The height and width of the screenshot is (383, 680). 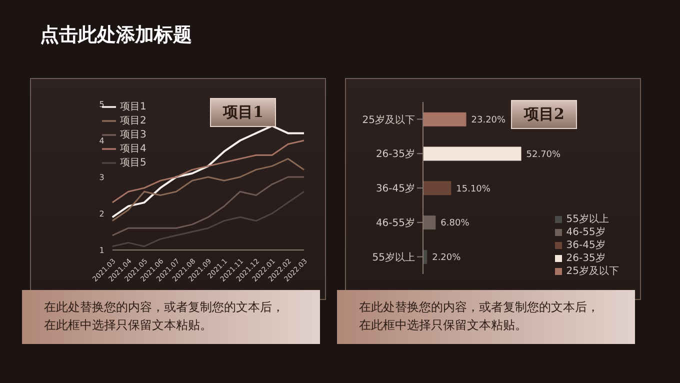 I want to click on legend-label: 46-55岁, so click(x=586, y=232).